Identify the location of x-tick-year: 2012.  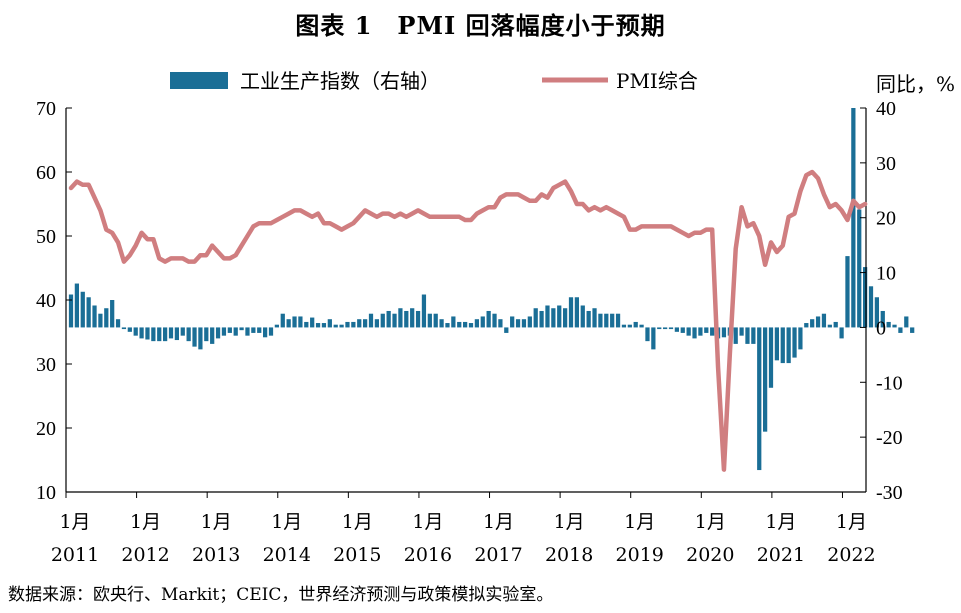
(145, 555).